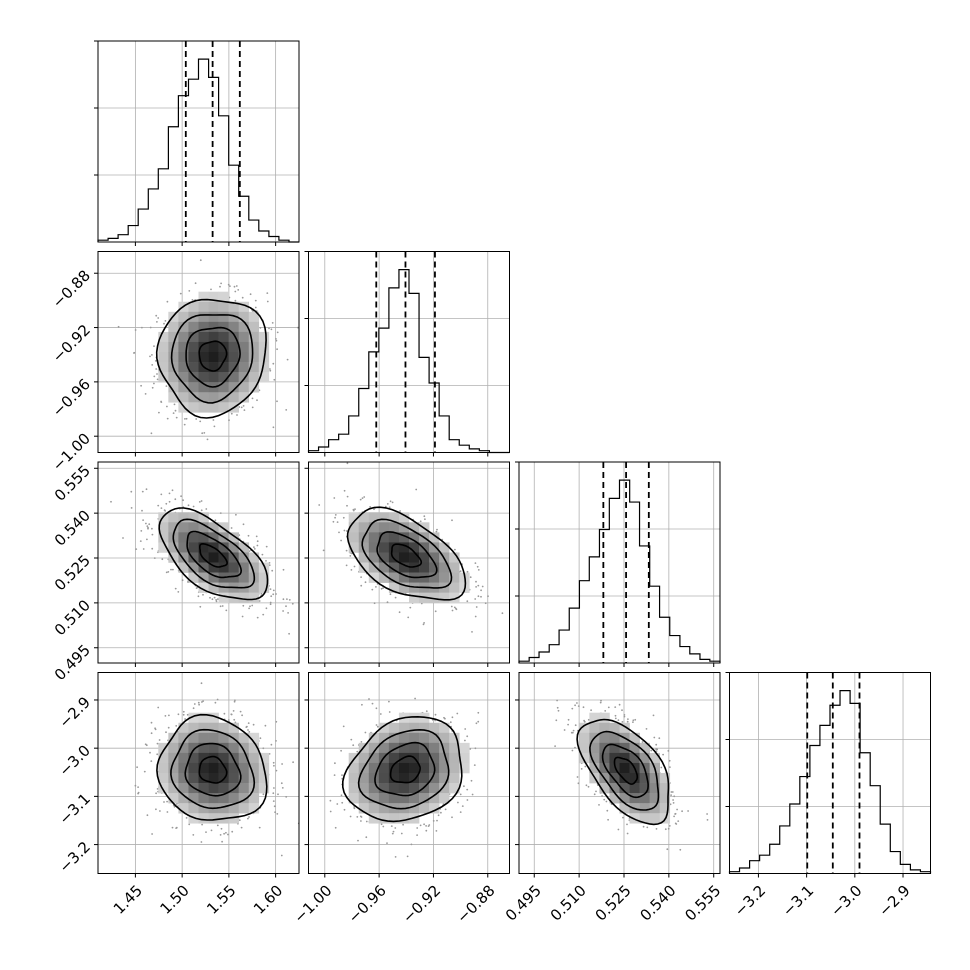 This screenshot has width=970, height=970. Describe the element at coordinates (174, 363) in the screenshot. I see `joint-panel-1-0: −1.00−0.96−0.92−0.88` at that location.